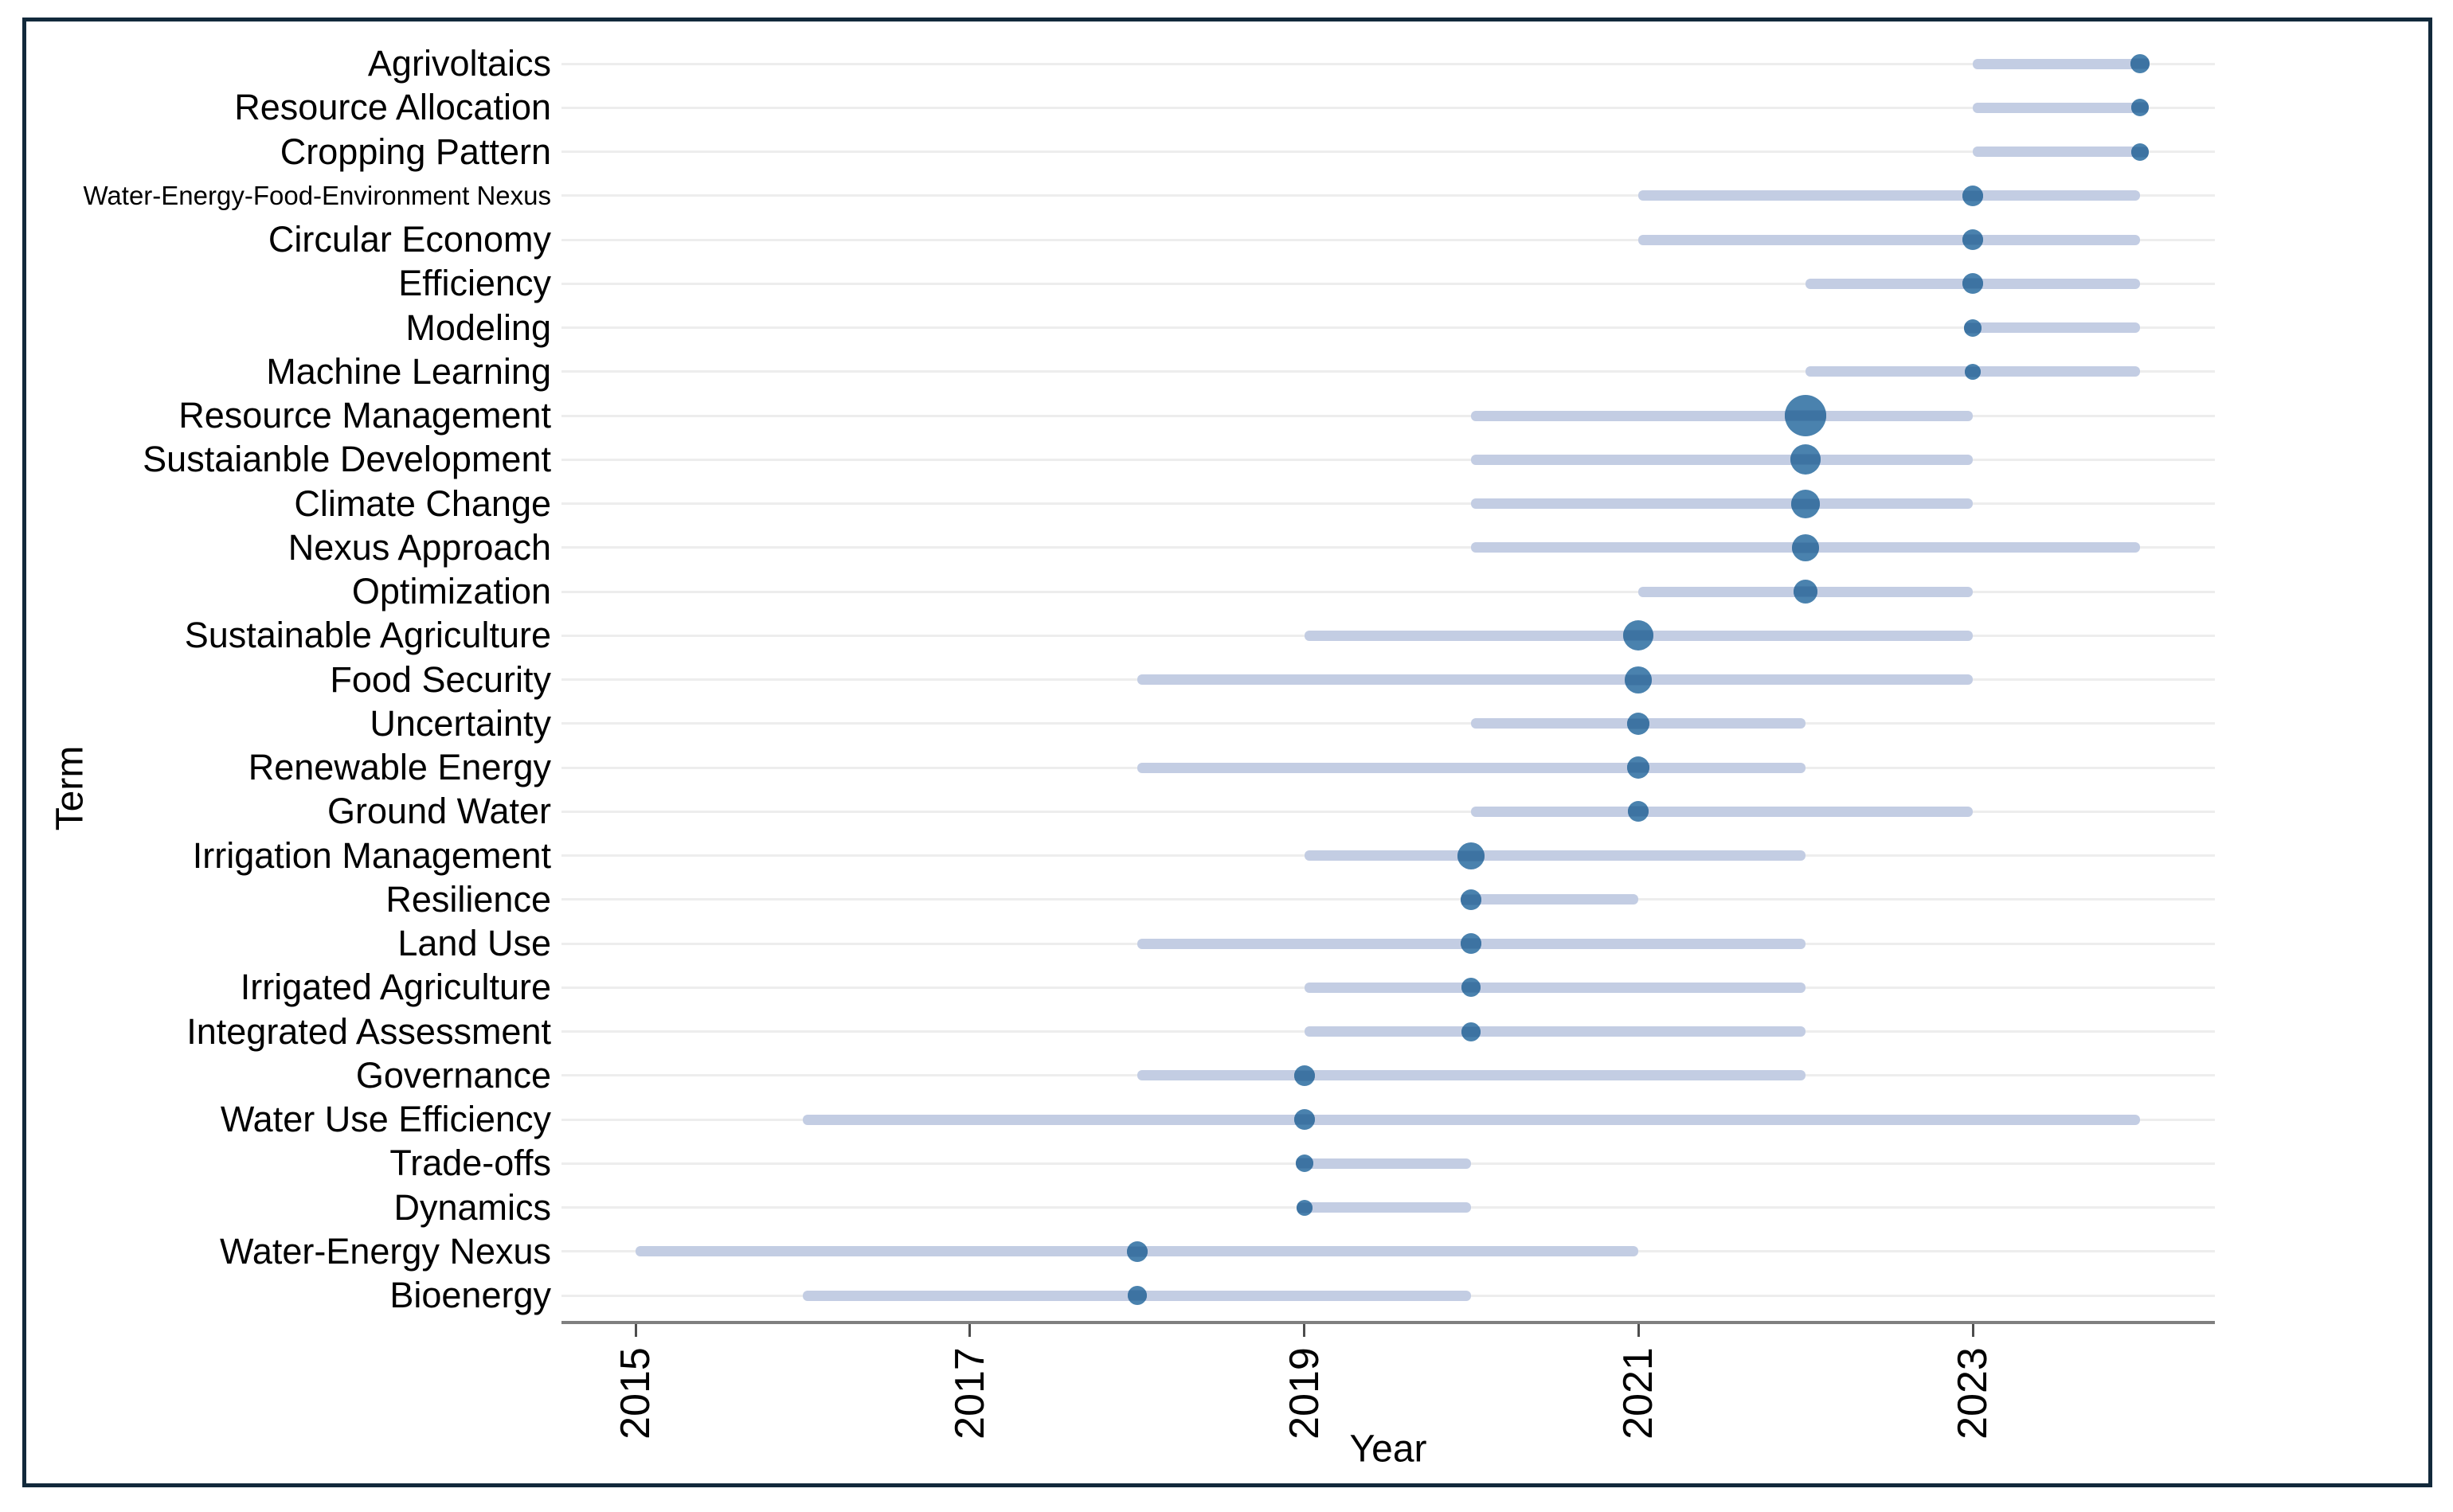 The image size is (2453, 1512). What do you see at coordinates (460, 723) in the screenshot?
I see `term-label: Uncertainty` at bounding box center [460, 723].